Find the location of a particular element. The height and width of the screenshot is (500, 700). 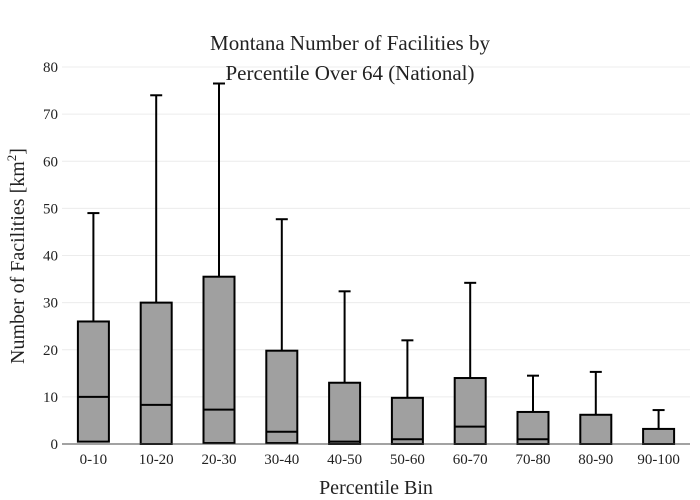

y-tick-label-70: 70 is located at coordinates (50, 115).